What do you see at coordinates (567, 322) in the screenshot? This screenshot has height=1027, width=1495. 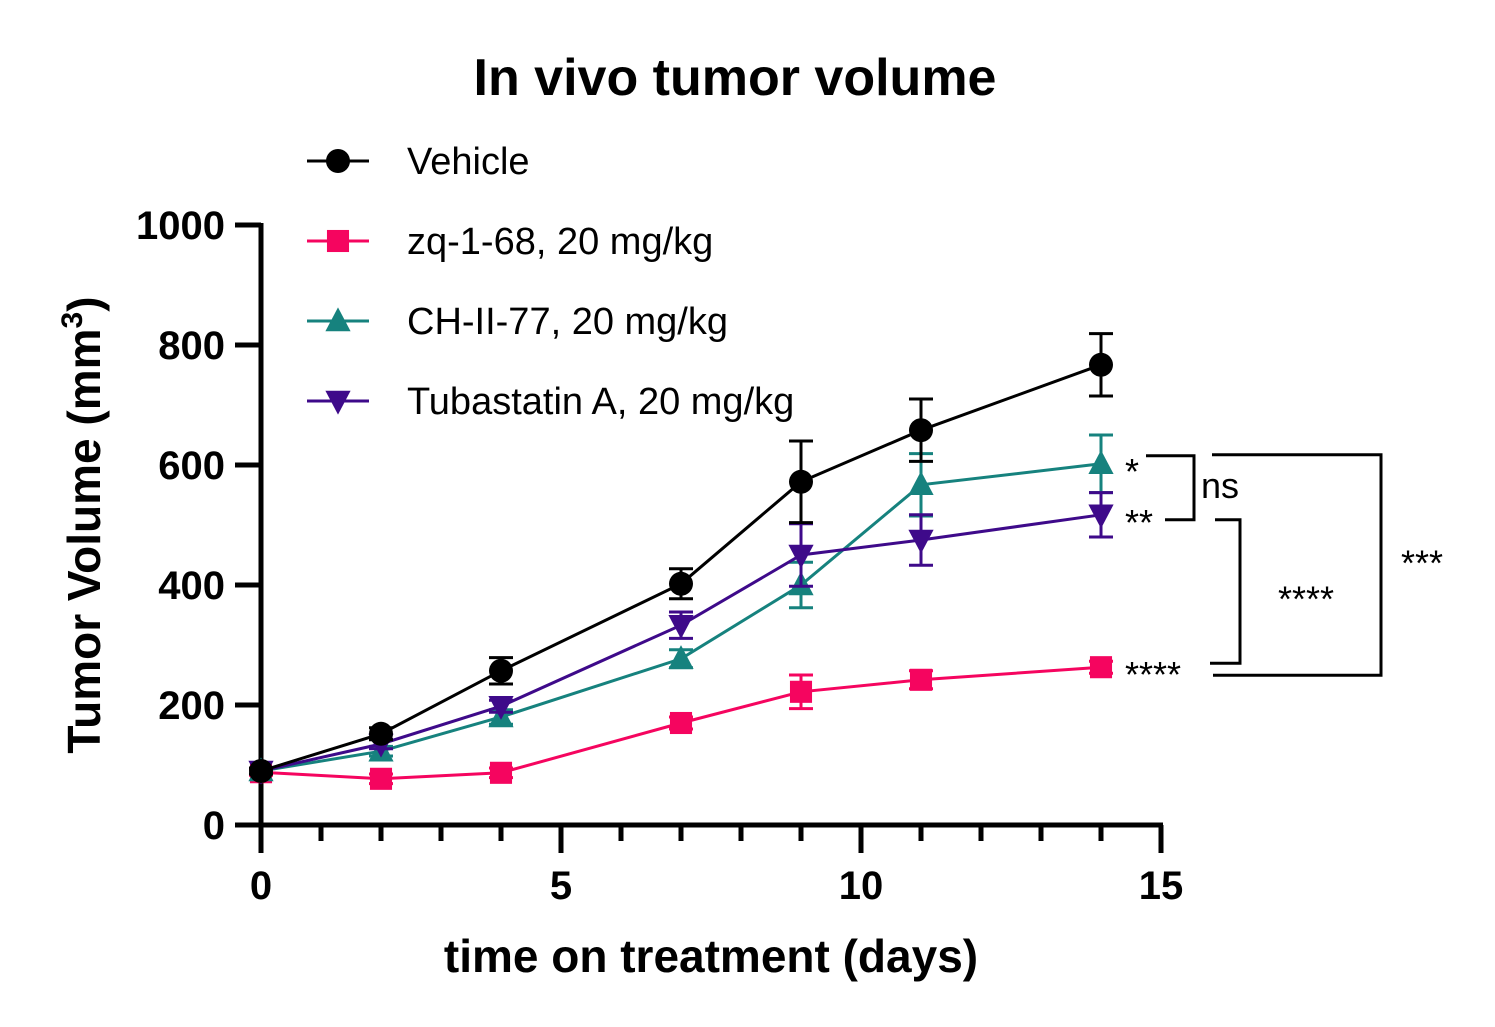 I see `legend-label: CH-II-77, 20 mg/kg` at bounding box center [567, 322].